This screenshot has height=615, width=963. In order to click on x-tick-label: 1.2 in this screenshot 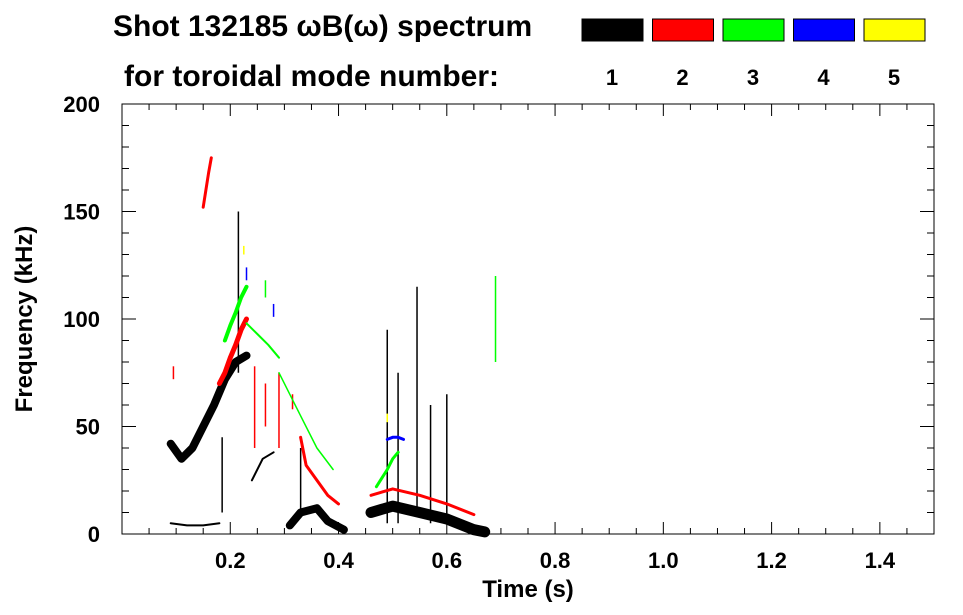, I will do `click(771, 560)`.